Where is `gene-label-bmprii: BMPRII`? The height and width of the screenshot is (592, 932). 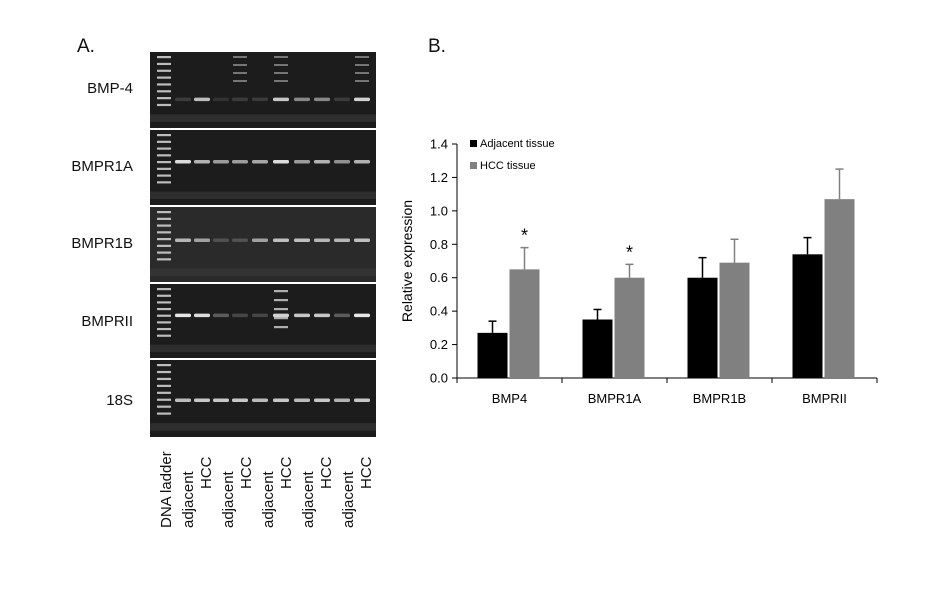
gene-label-bmprii: BMPRII is located at coordinates (107, 321).